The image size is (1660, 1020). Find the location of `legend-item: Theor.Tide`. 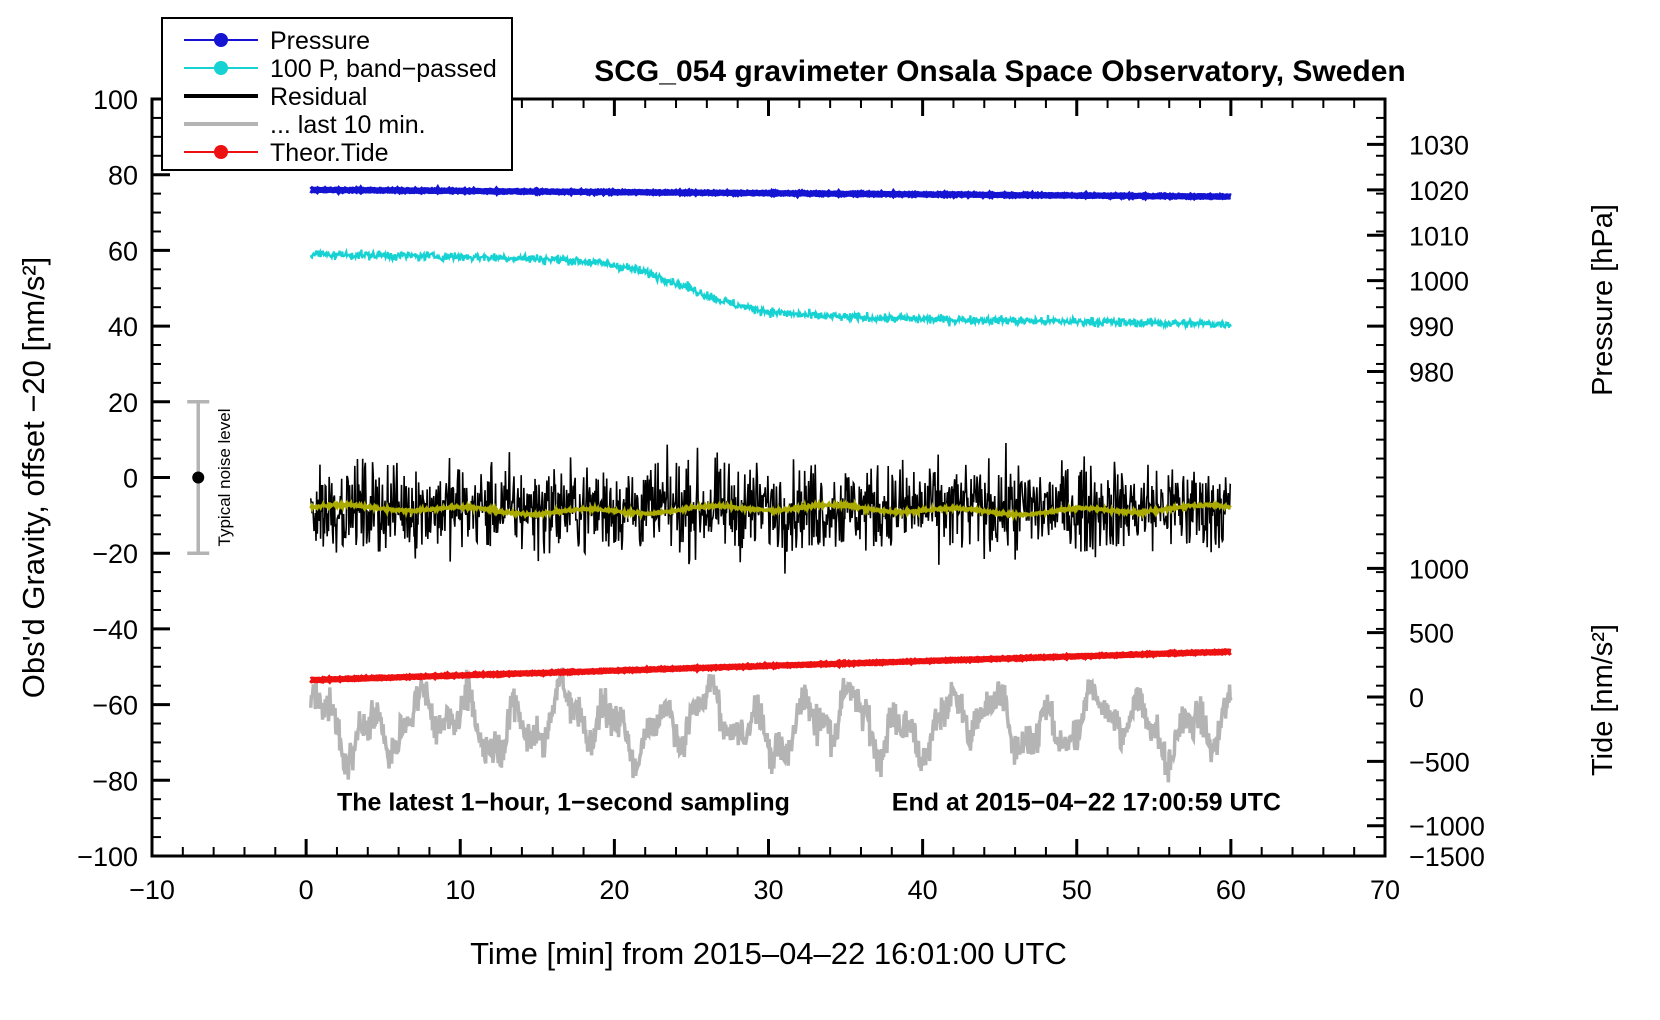

legend-item: Theor.Tide is located at coordinates (286, 153).